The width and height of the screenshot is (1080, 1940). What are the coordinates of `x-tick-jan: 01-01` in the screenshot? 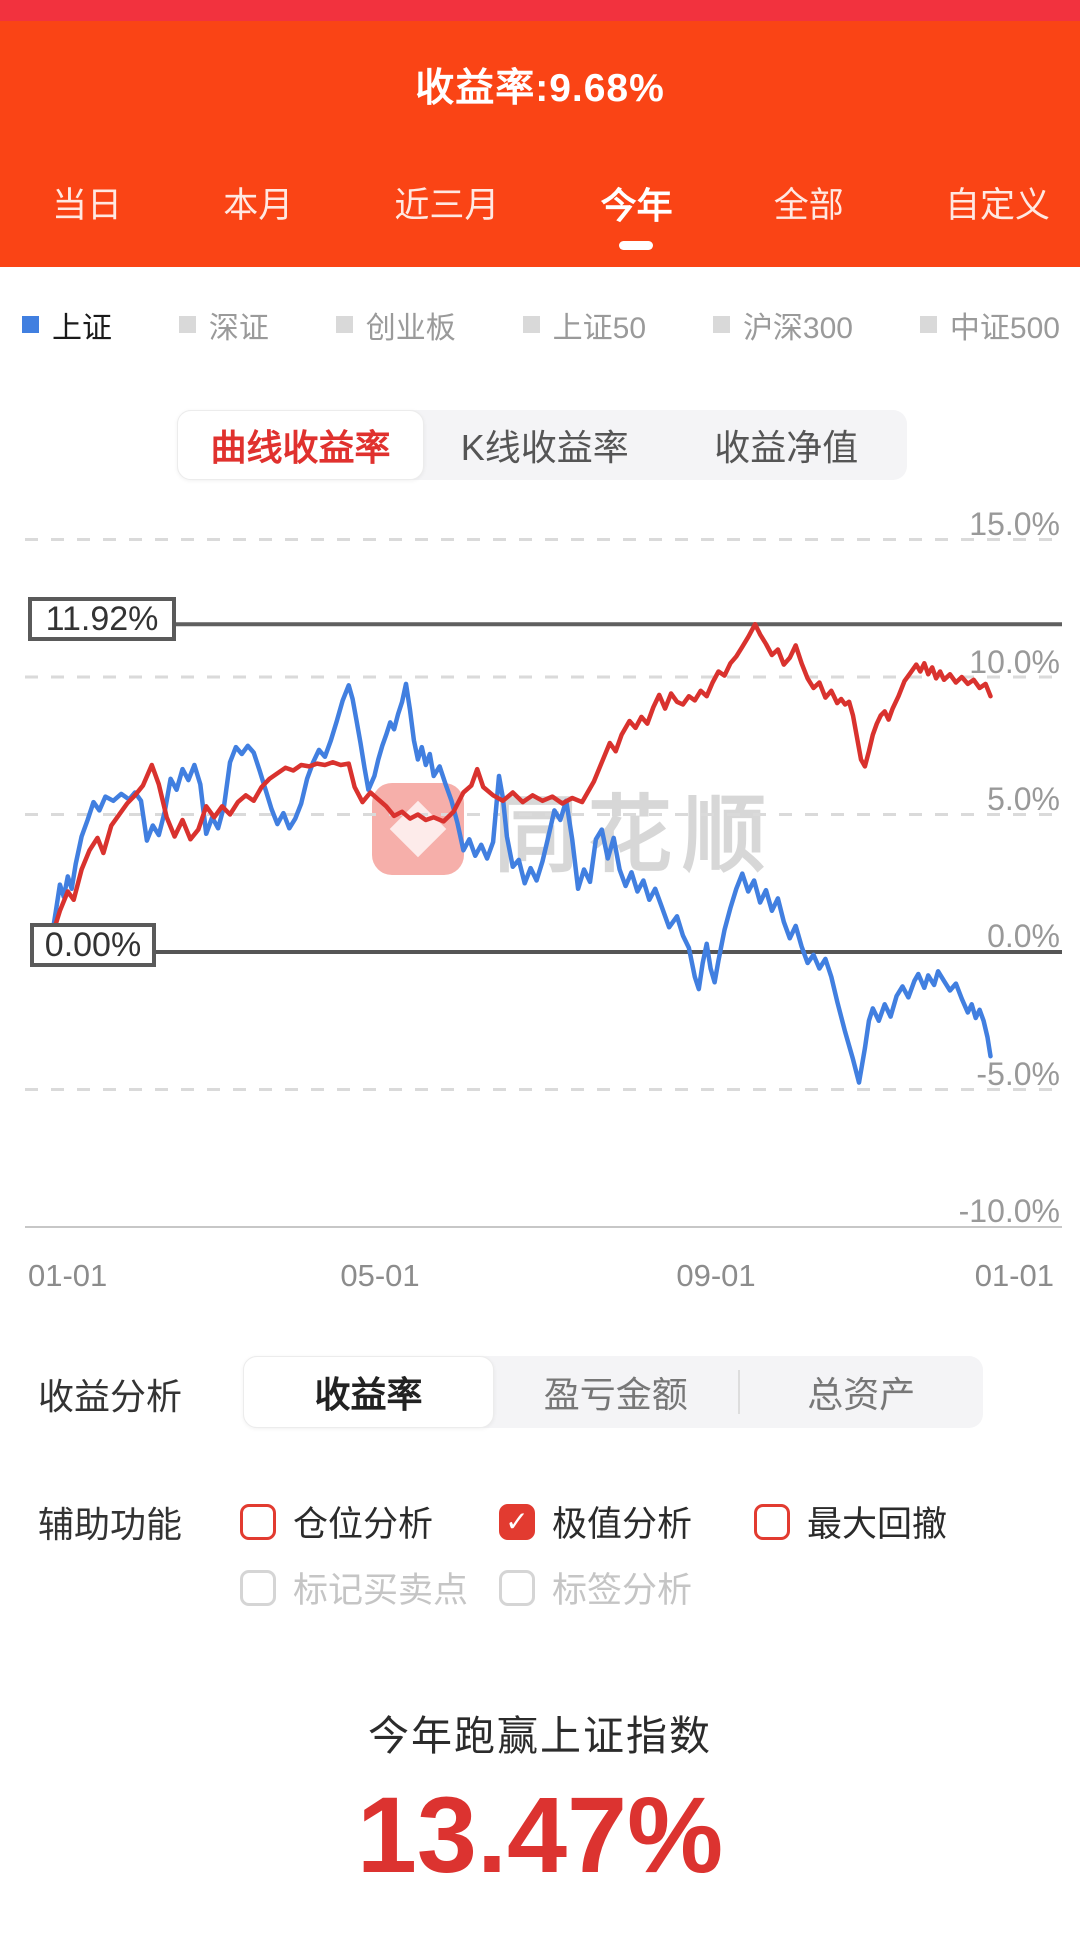 It's located at (68, 1275).